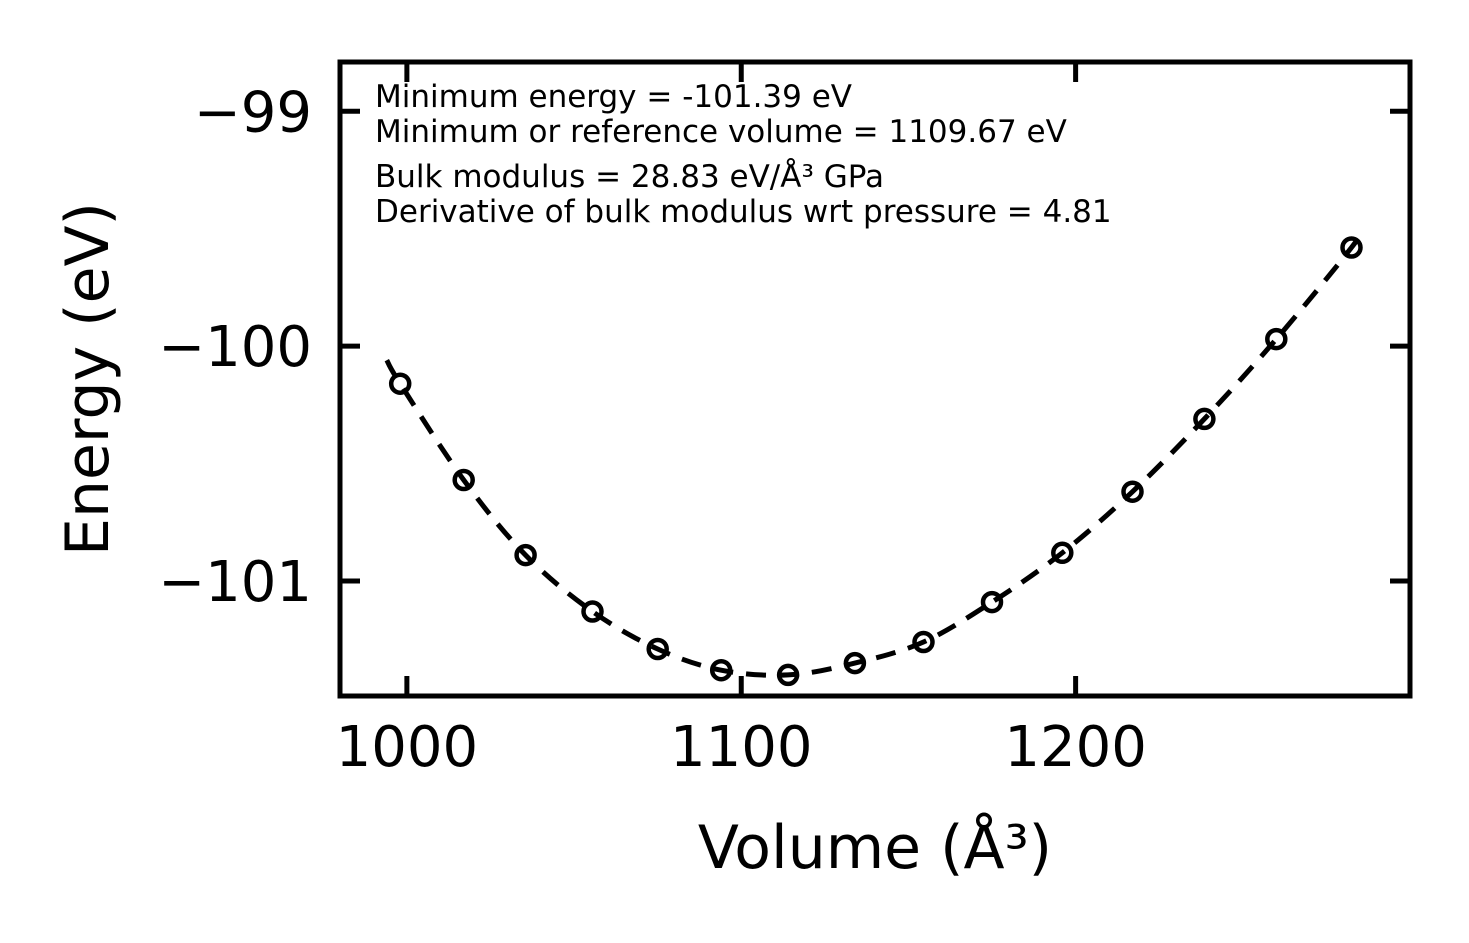  Describe the element at coordinates (253, 112) in the screenshot. I see `y-tick-label: −99` at that location.